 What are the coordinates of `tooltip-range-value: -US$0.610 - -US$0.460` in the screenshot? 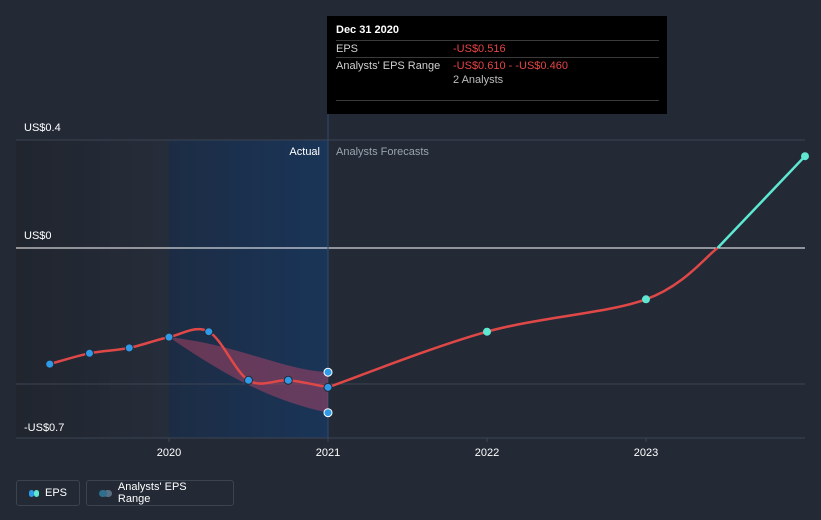 It's located at (510, 66).